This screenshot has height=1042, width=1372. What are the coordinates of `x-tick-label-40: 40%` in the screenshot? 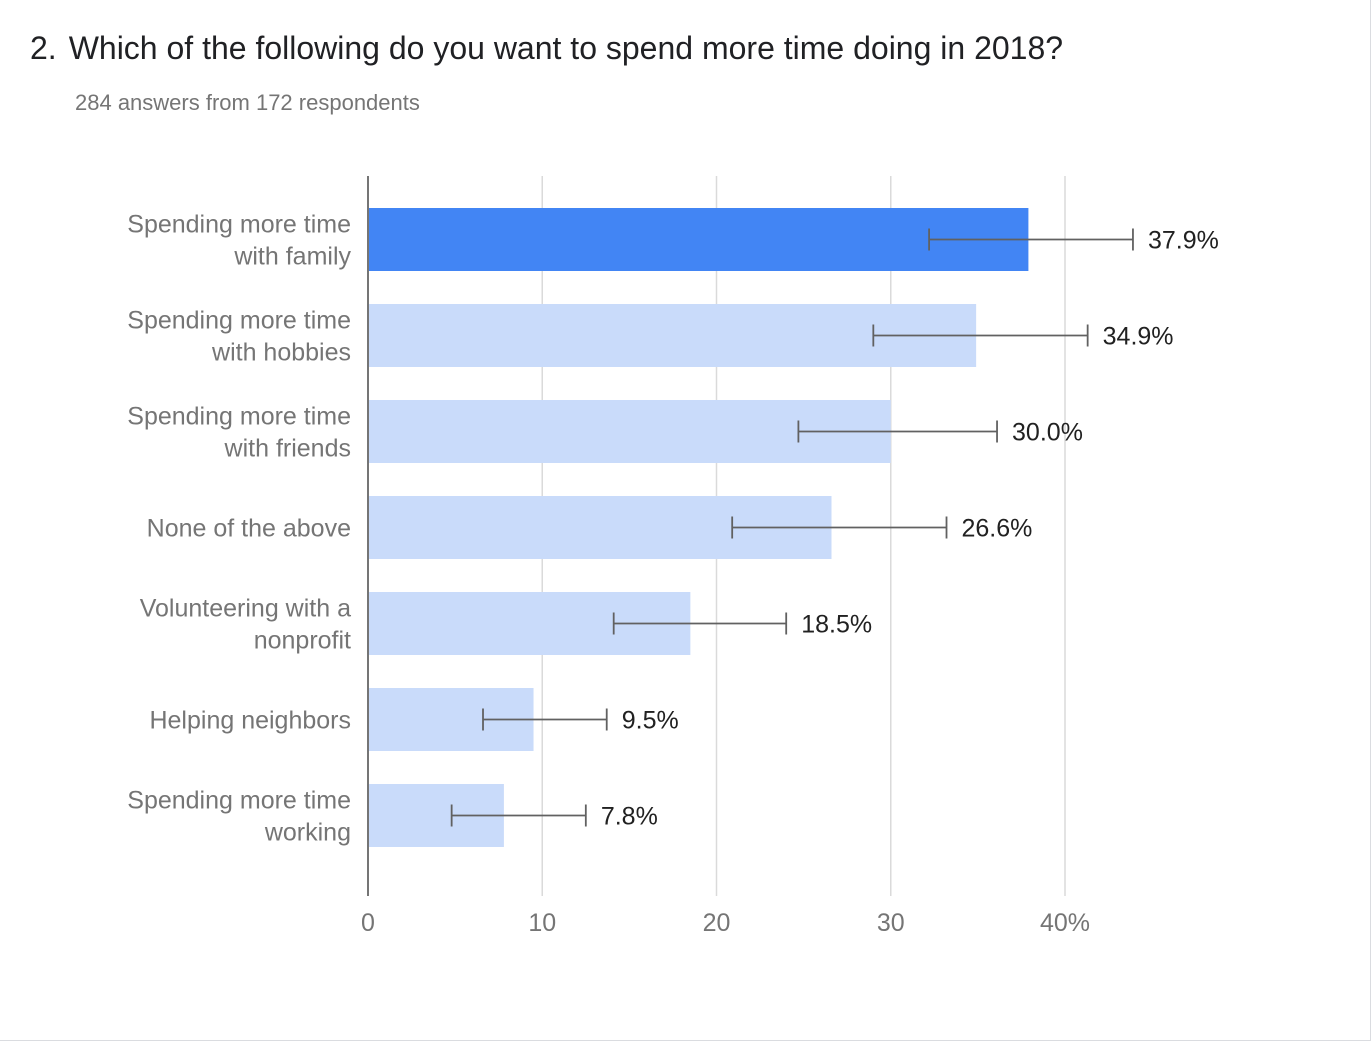 It's located at (1065, 923).